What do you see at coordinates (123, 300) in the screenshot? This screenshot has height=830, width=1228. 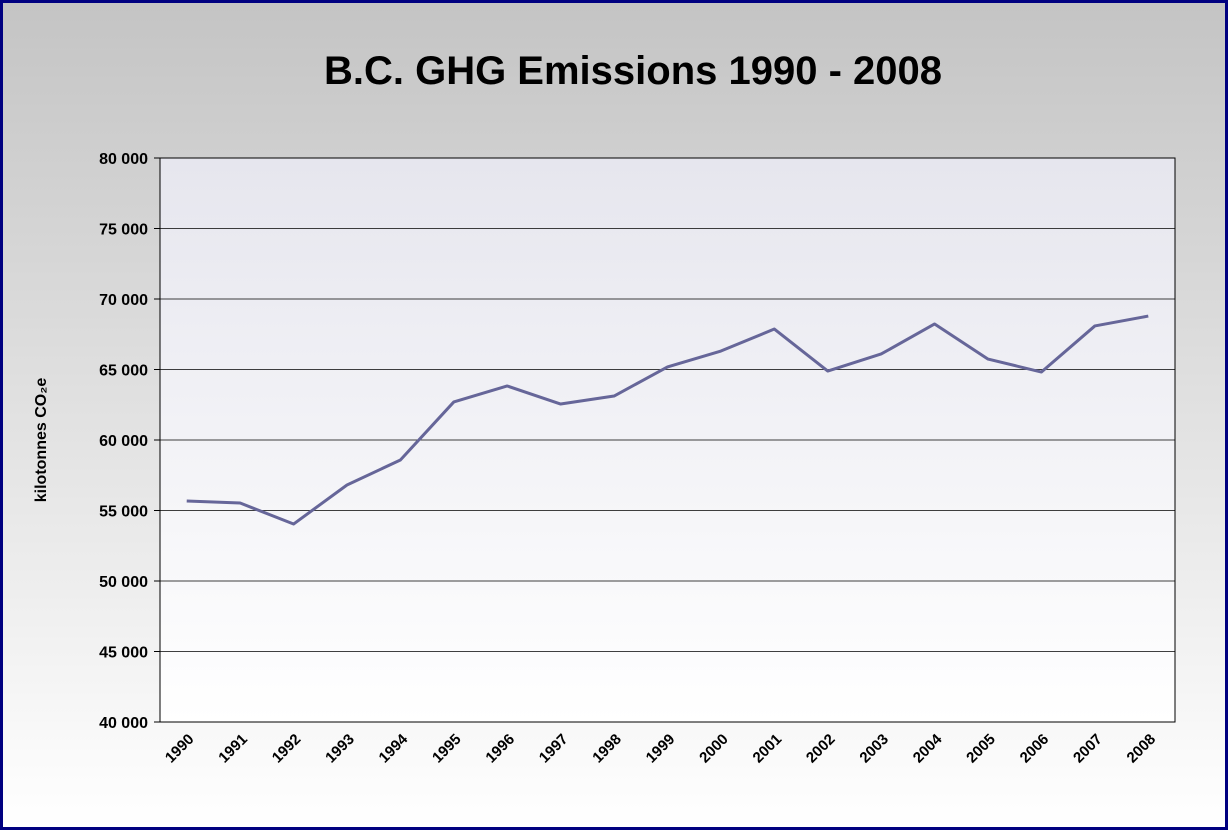 I see `y-tick-label: 70 000` at bounding box center [123, 300].